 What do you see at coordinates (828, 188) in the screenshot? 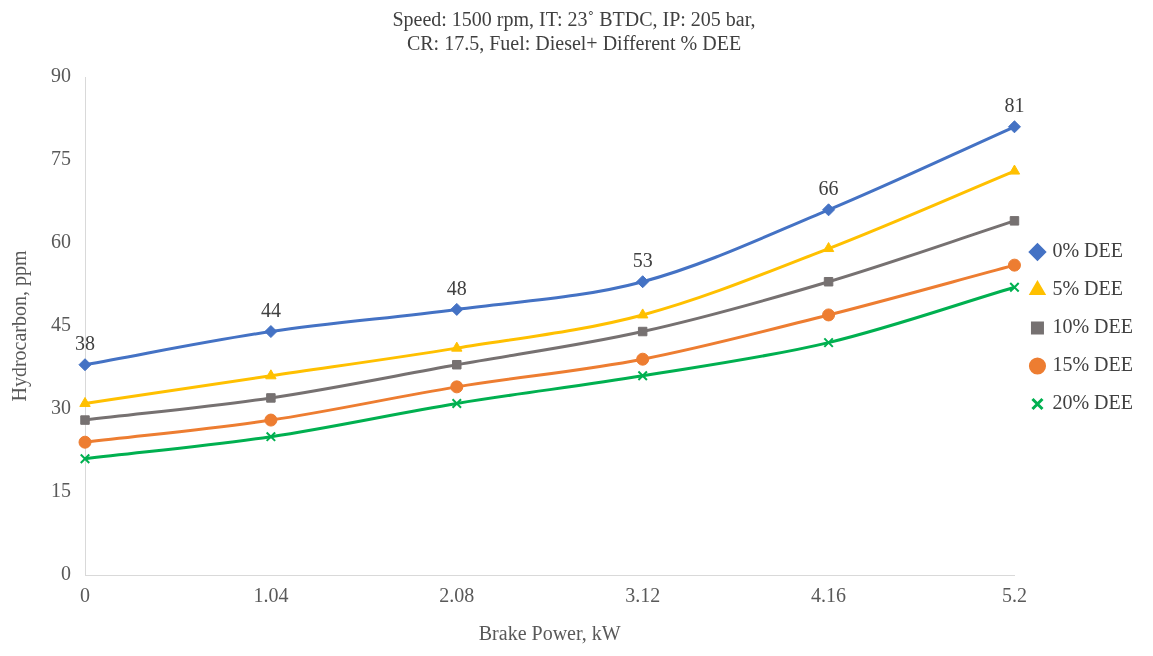
I see `data-label: 66` at bounding box center [828, 188].